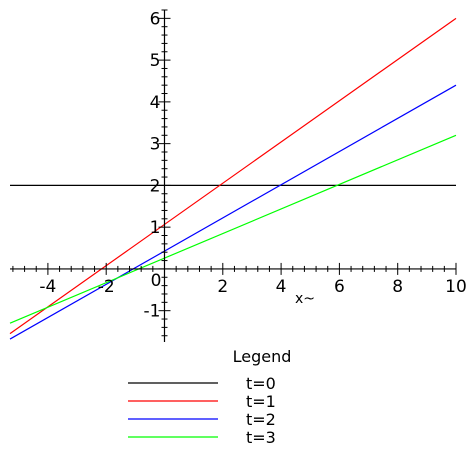 The image size is (468, 452). Describe the element at coordinates (456, 287) in the screenshot. I see `x-tick-label: 10` at that location.